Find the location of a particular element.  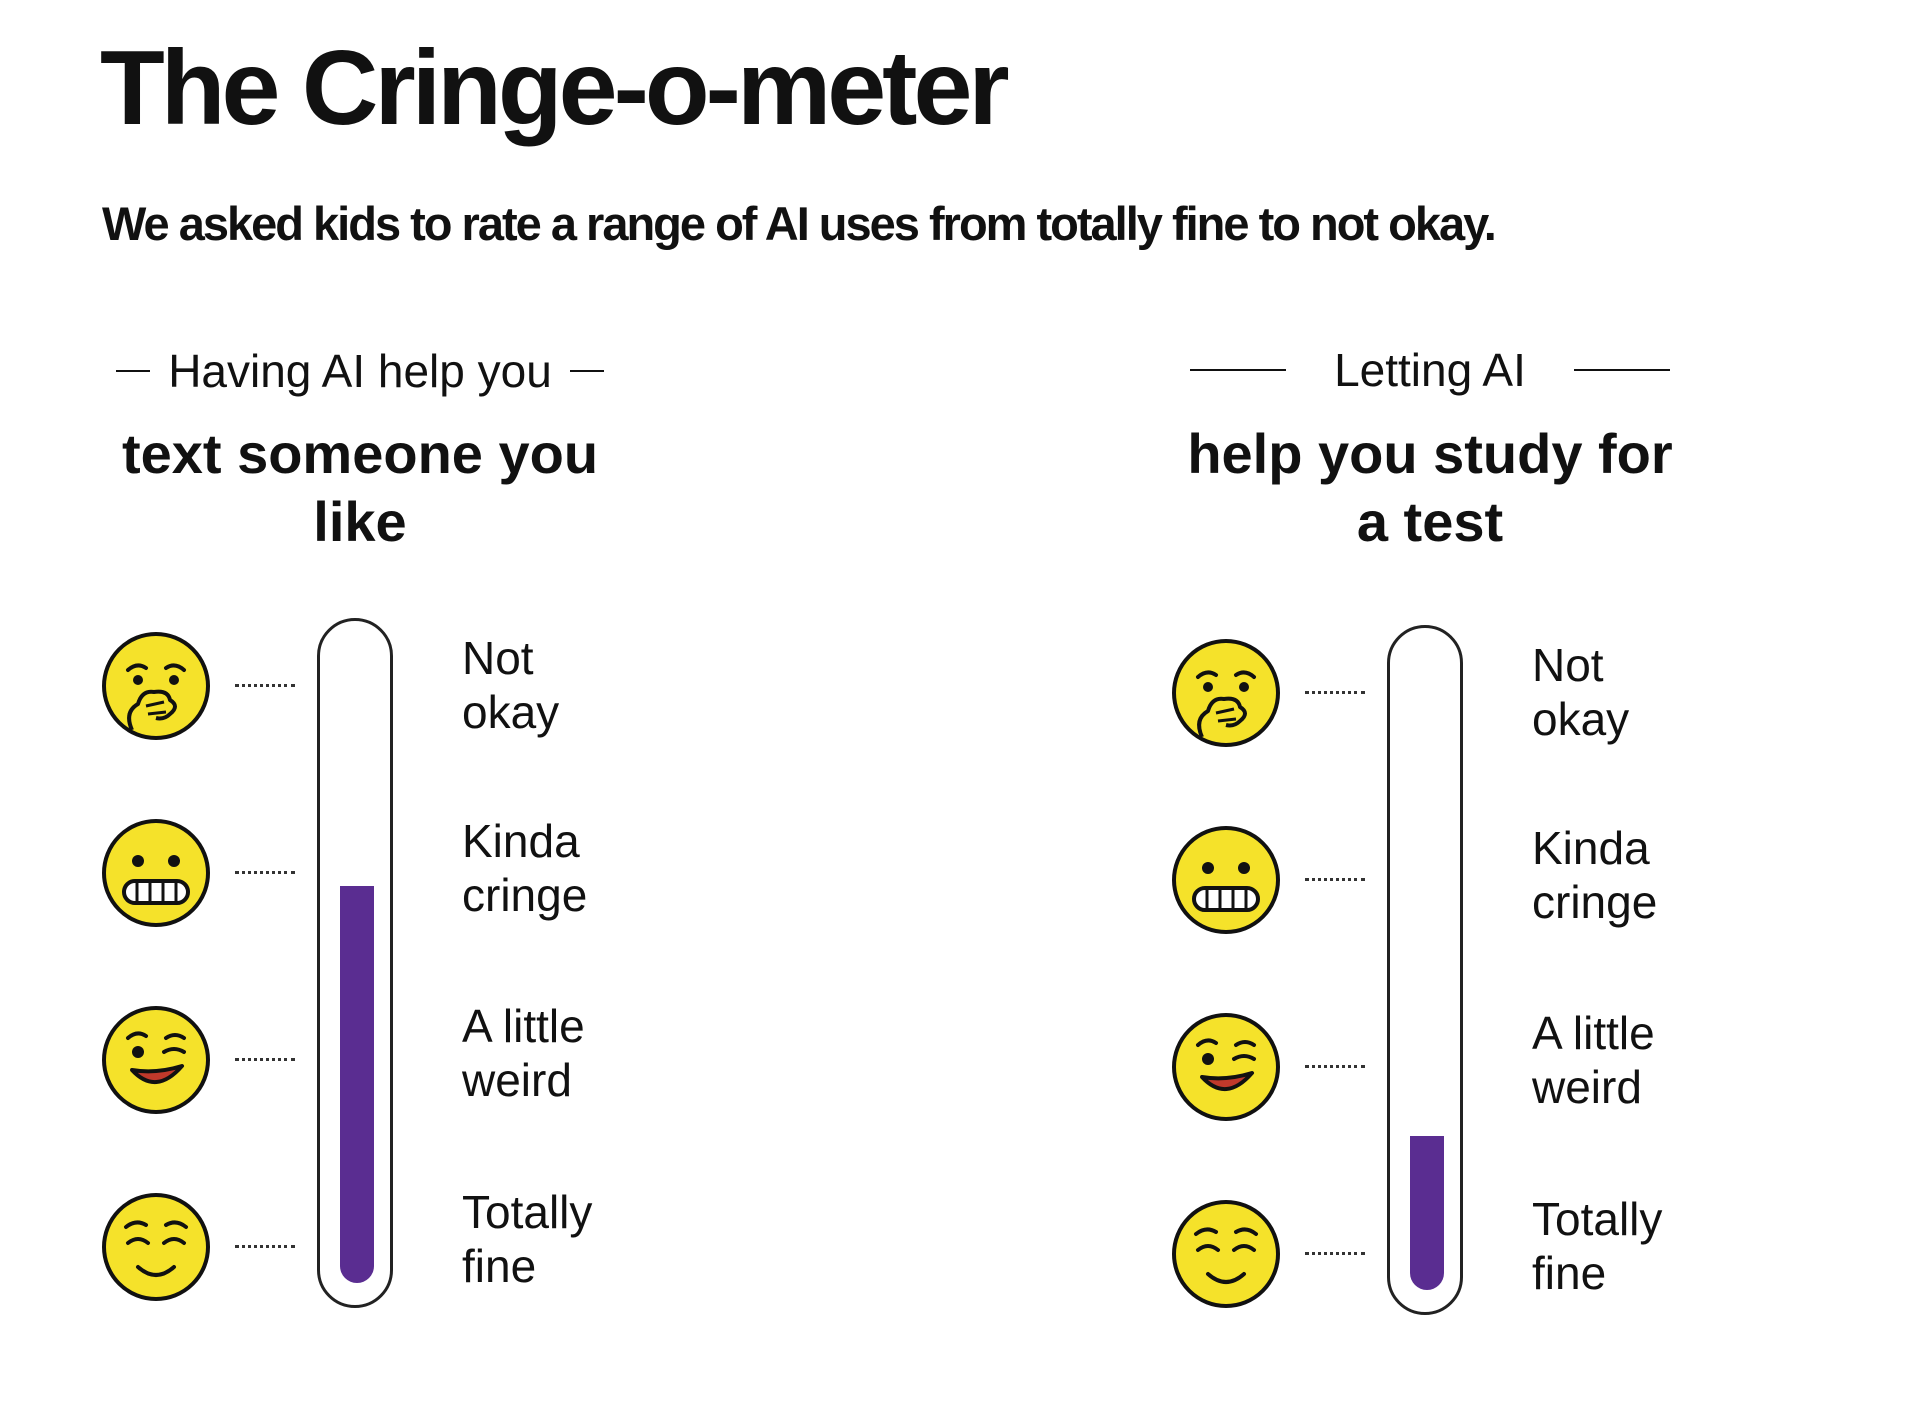

heading-text: Having AI help you is located at coordinates (360, 371).